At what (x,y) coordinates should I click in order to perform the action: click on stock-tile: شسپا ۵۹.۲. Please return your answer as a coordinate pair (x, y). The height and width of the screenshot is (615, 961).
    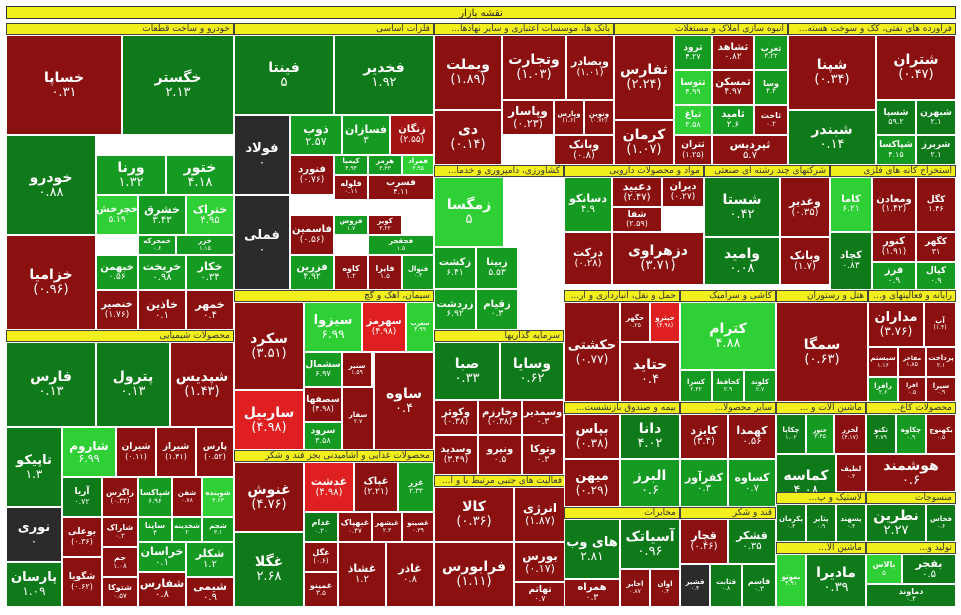
    Looking at the image, I should click on (896, 117).